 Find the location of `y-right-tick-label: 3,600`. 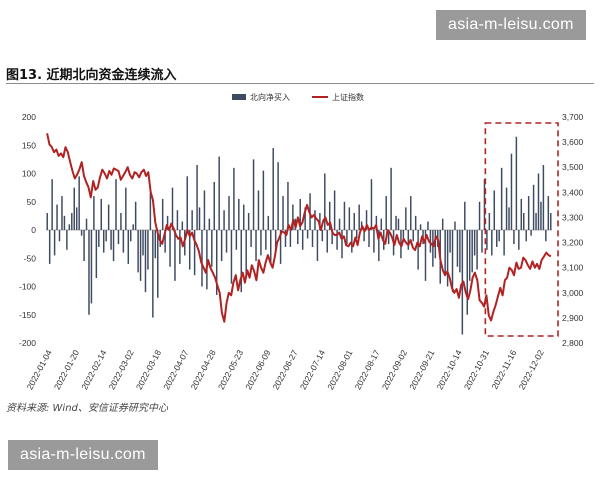

y-right-tick-label: 3,600 is located at coordinates (573, 142).